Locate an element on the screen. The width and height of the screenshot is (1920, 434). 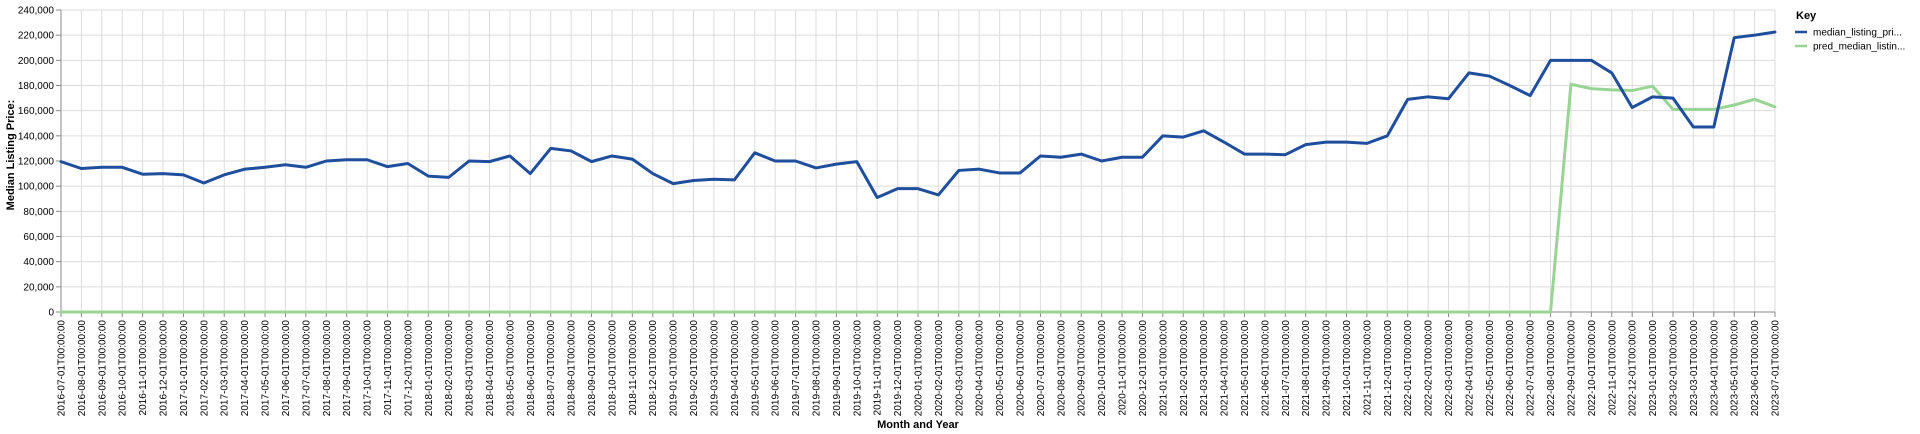
x-tick-label: 2021-06-01T00:00:00 is located at coordinates (1265, 368).